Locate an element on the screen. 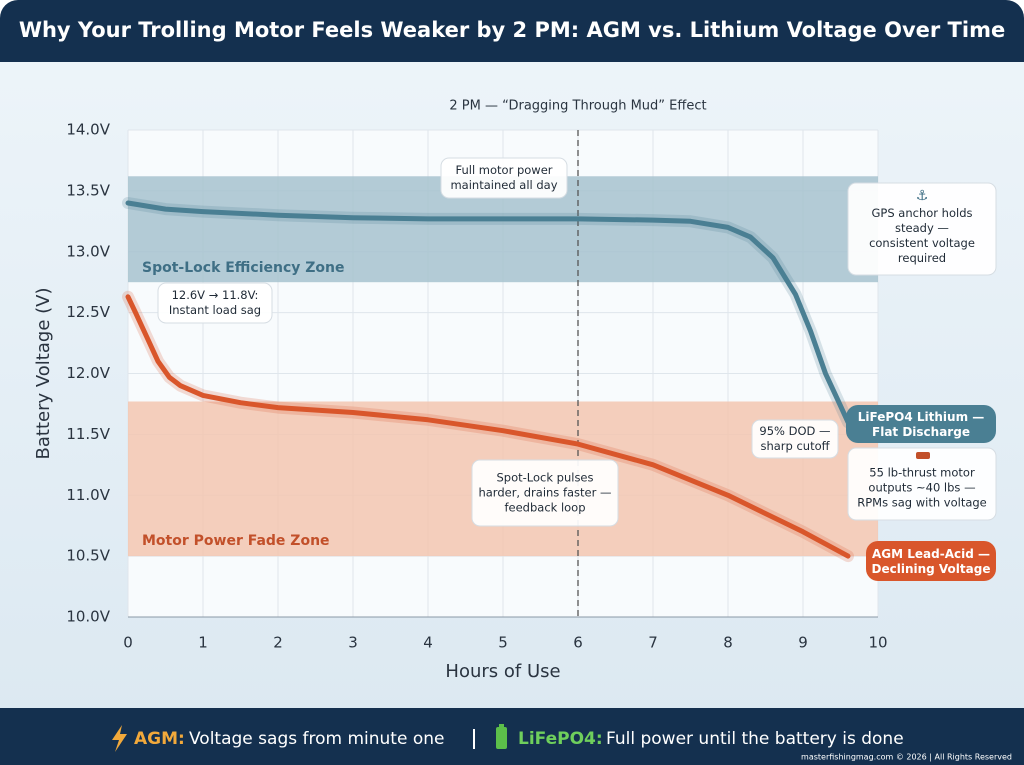 Image resolution: width=1024 pixels, height=765 pixels. y-tick-label: 11.5V is located at coordinates (88, 434).